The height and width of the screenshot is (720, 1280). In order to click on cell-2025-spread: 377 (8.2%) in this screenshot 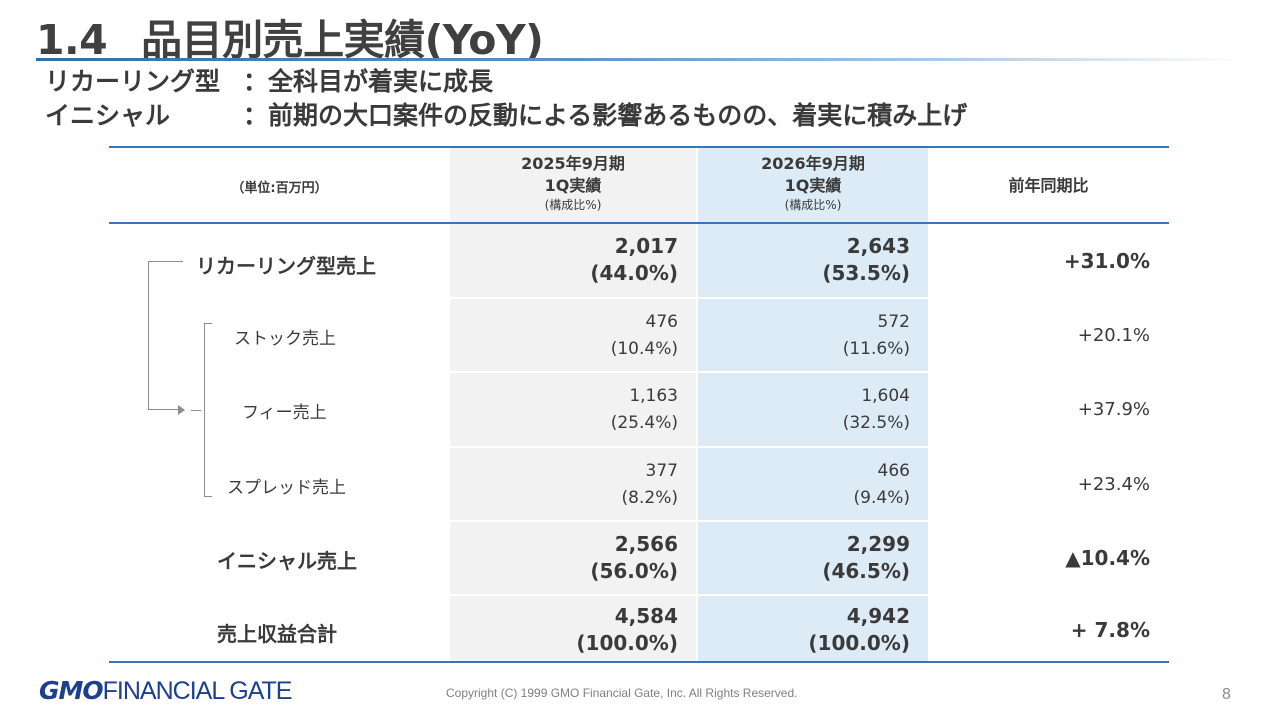, I will do `click(649, 484)`.